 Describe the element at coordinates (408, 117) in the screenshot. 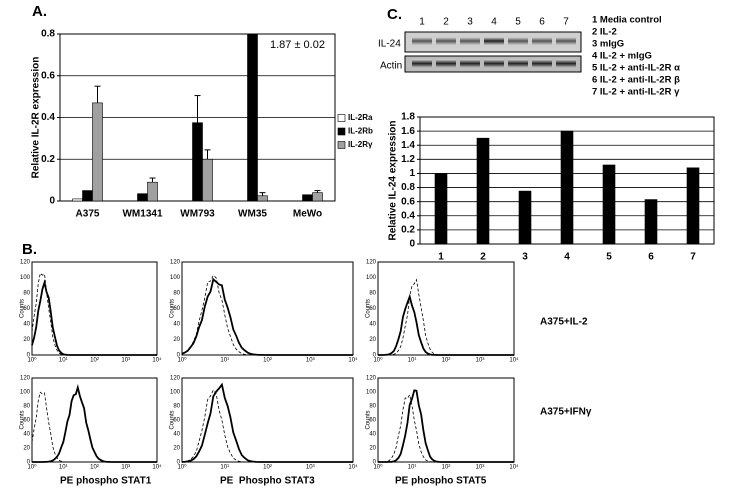

I see `y-tick-label: 1.8` at that location.